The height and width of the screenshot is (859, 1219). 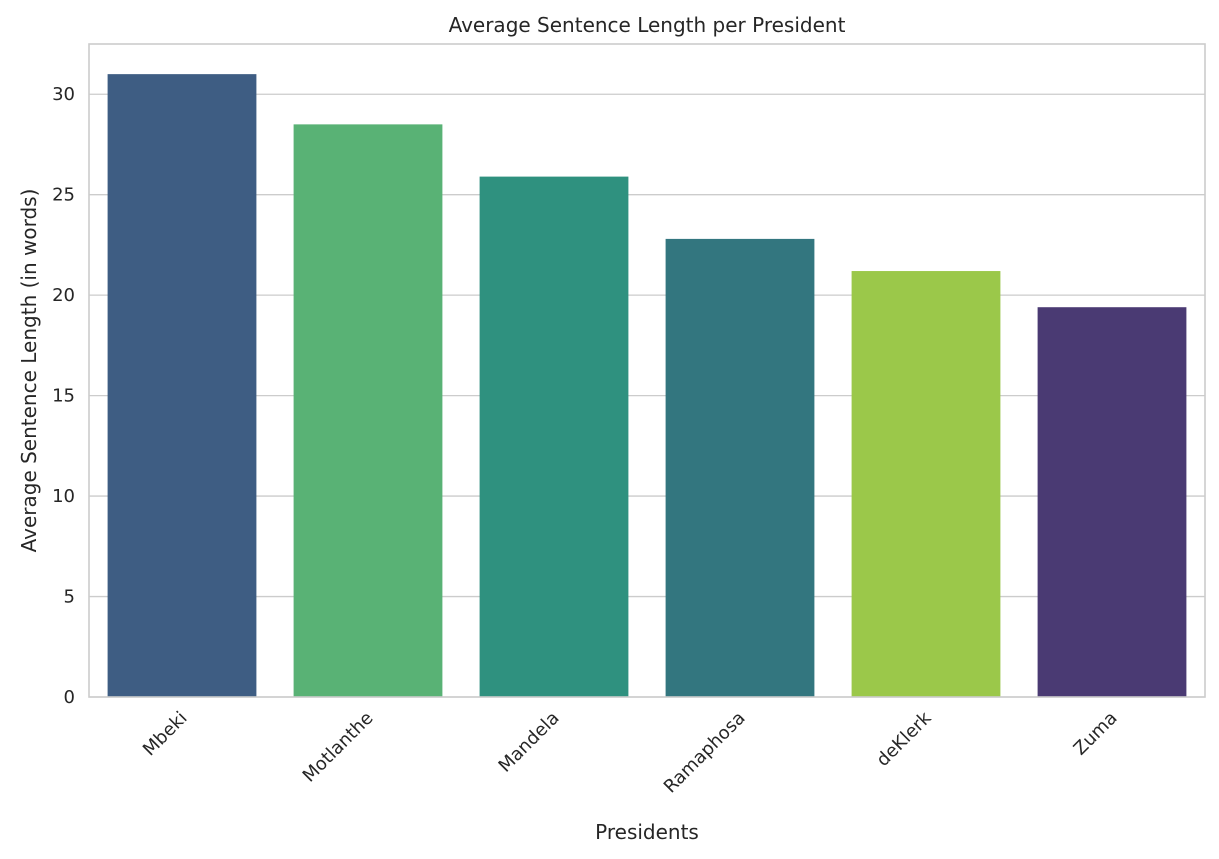 What do you see at coordinates (647, 25) in the screenshot?
I see `chart-title: Average Sentence Length per President` at bounding box center [647, 25].